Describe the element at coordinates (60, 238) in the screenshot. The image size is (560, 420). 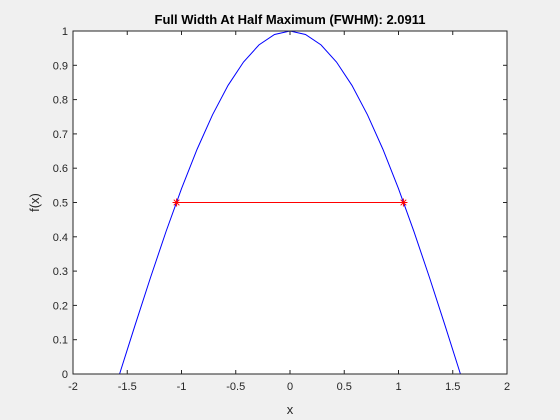
I see `y-tick-label: 0.4` at that location.